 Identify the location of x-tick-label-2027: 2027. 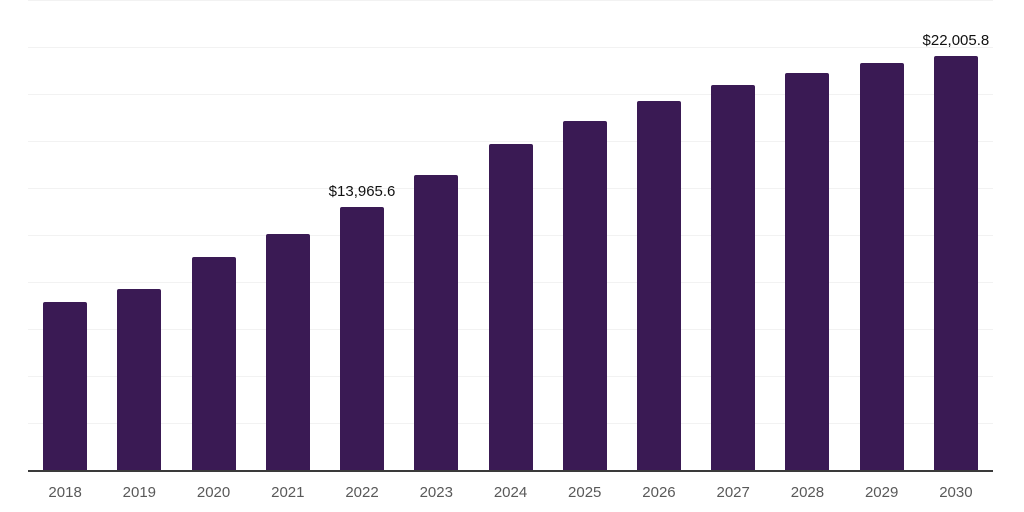
(733, 492).